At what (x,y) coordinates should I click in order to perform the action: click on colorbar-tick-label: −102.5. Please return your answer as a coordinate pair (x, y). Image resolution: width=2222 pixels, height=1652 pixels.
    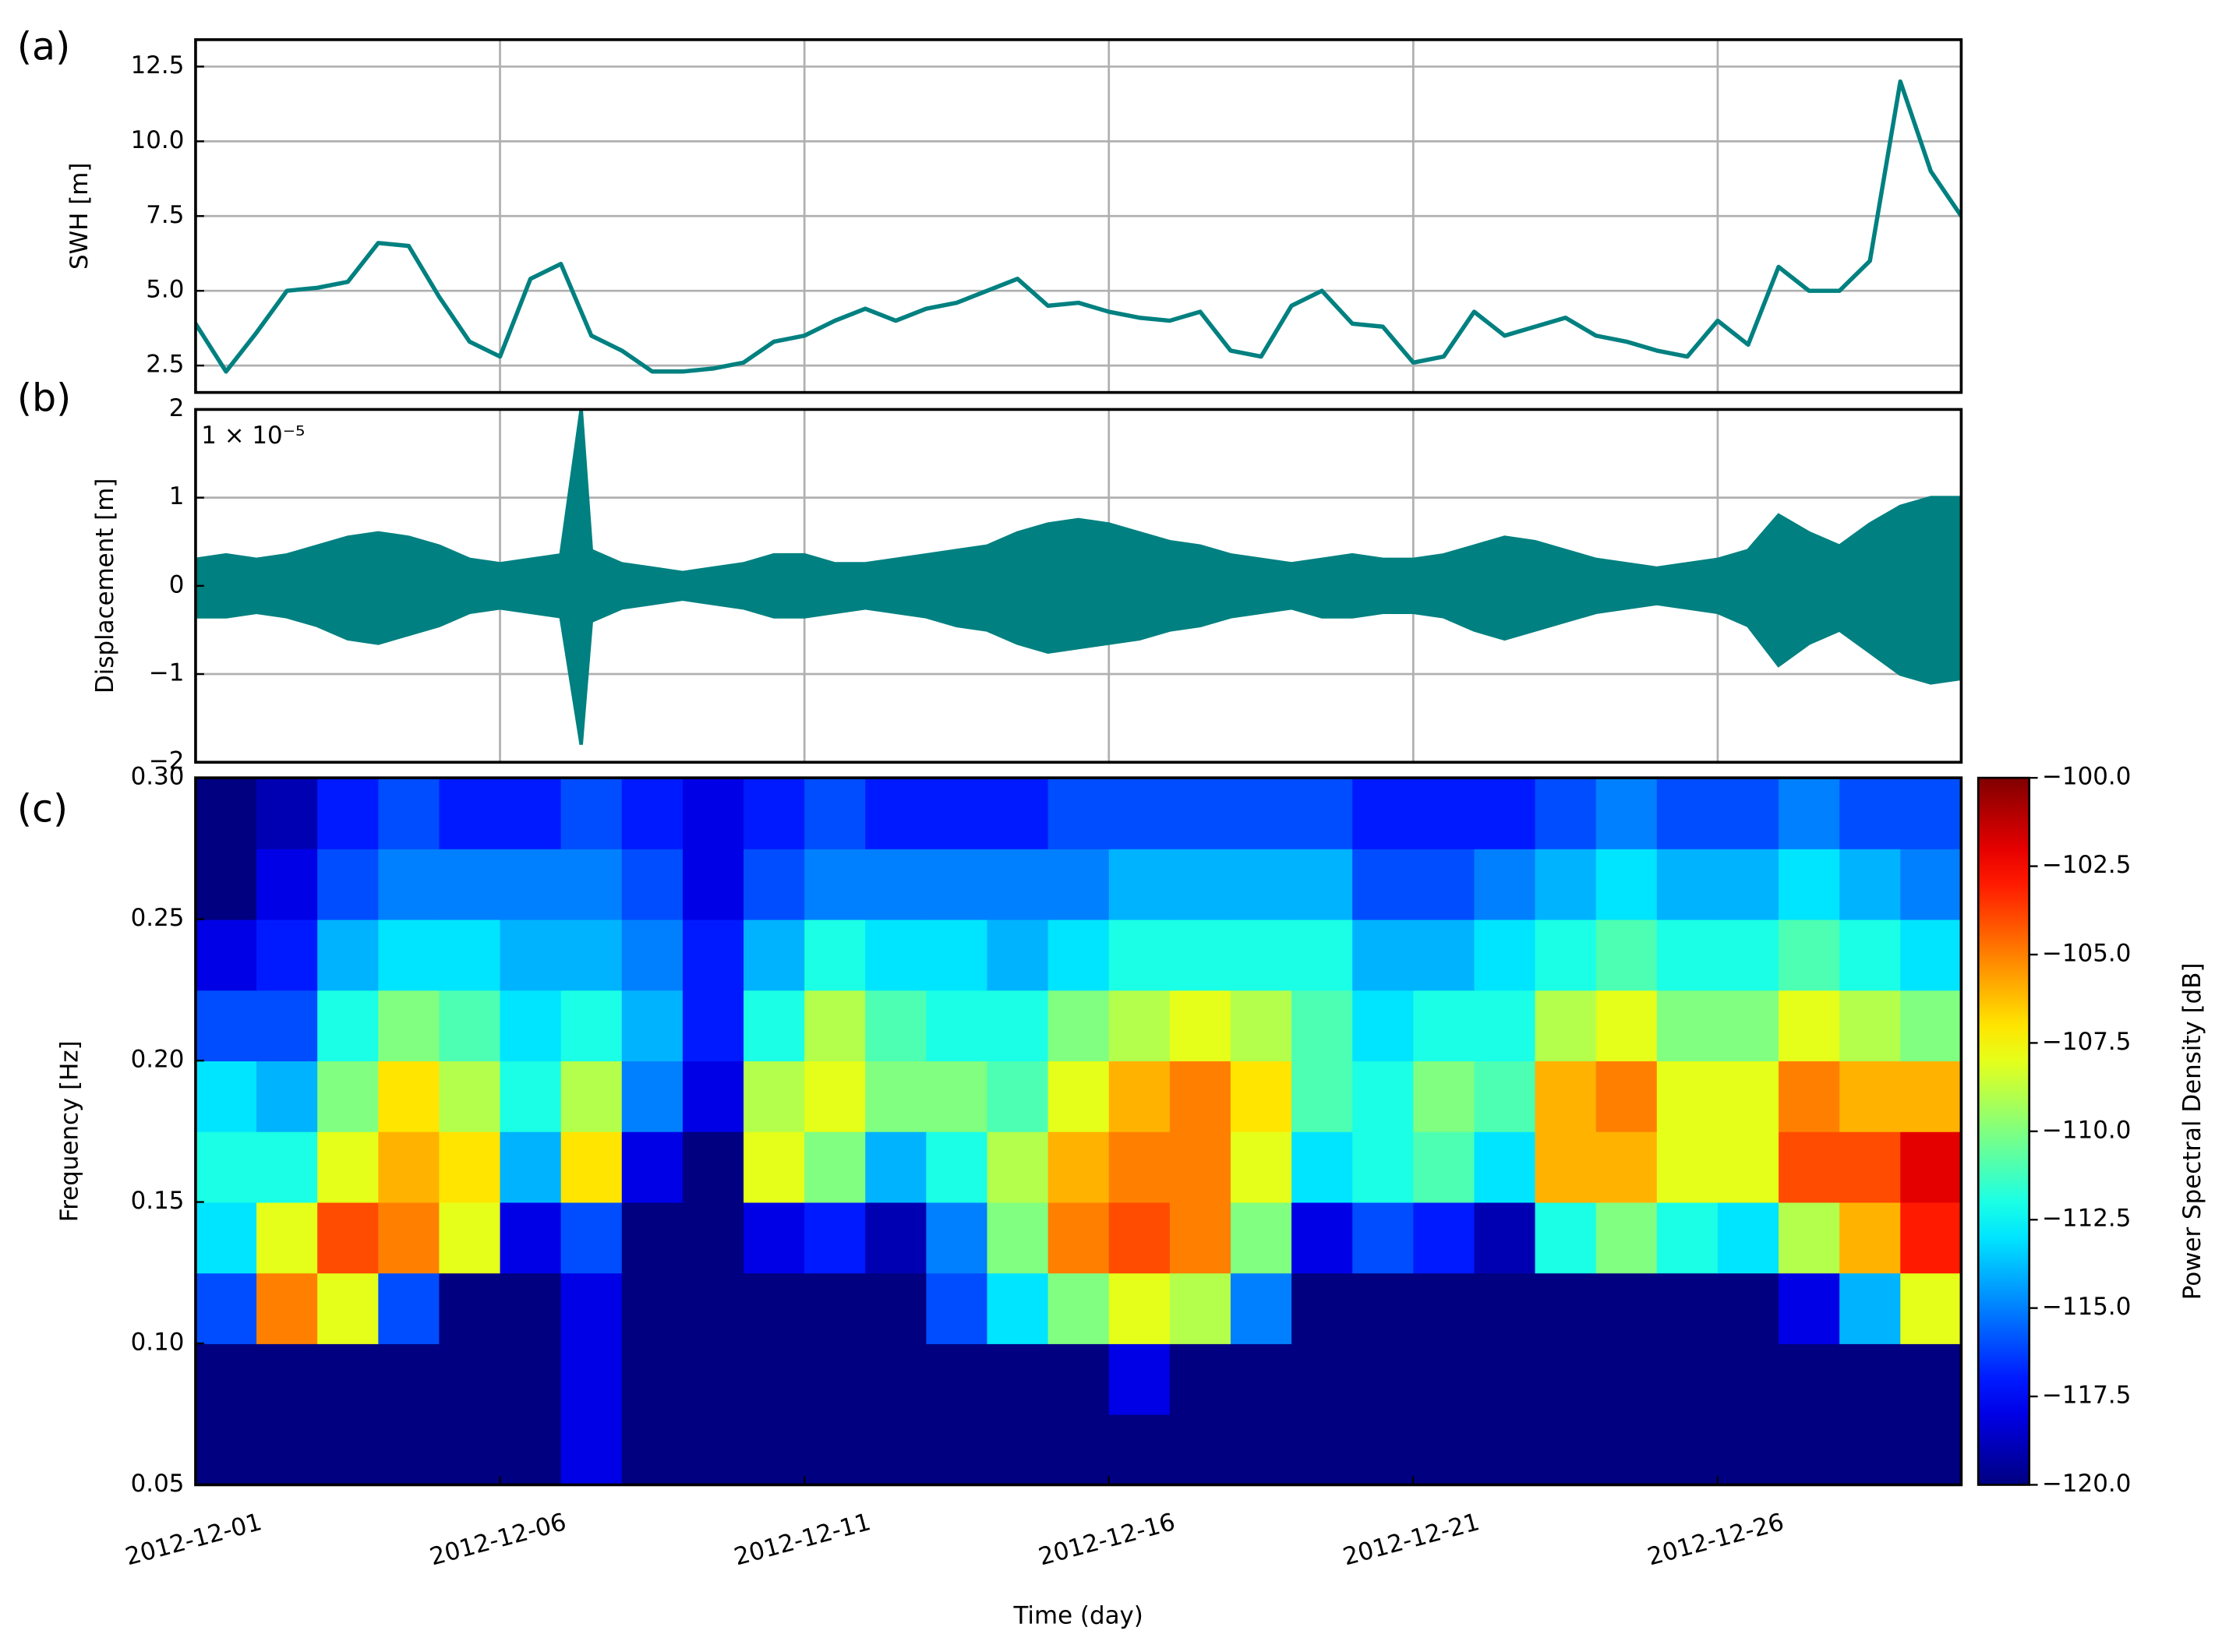
    Looking at the image, I should click on (2086, 865).